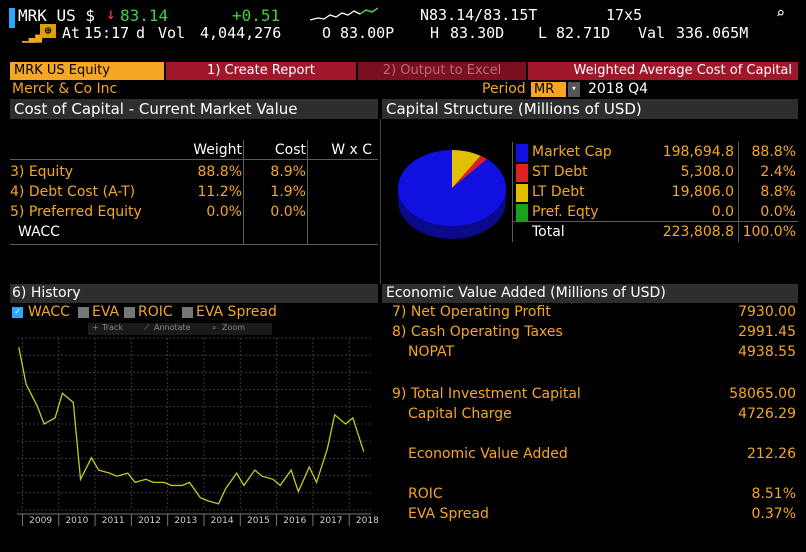 The width and height of the screenshot is (806, 552). What do you see at coordinates (48, 31) in the screenshot?
I see `alert-icon: ⊕` at bounding box center [48, 31].